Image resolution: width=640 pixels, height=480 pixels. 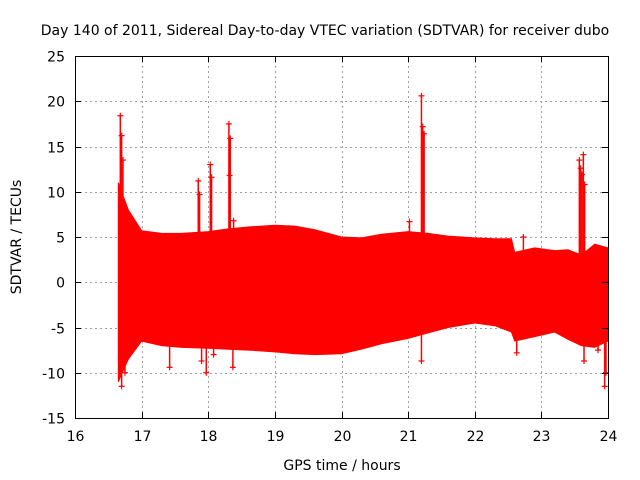 I want to click on x-tick-label: 22, so click(x=476, y=437).